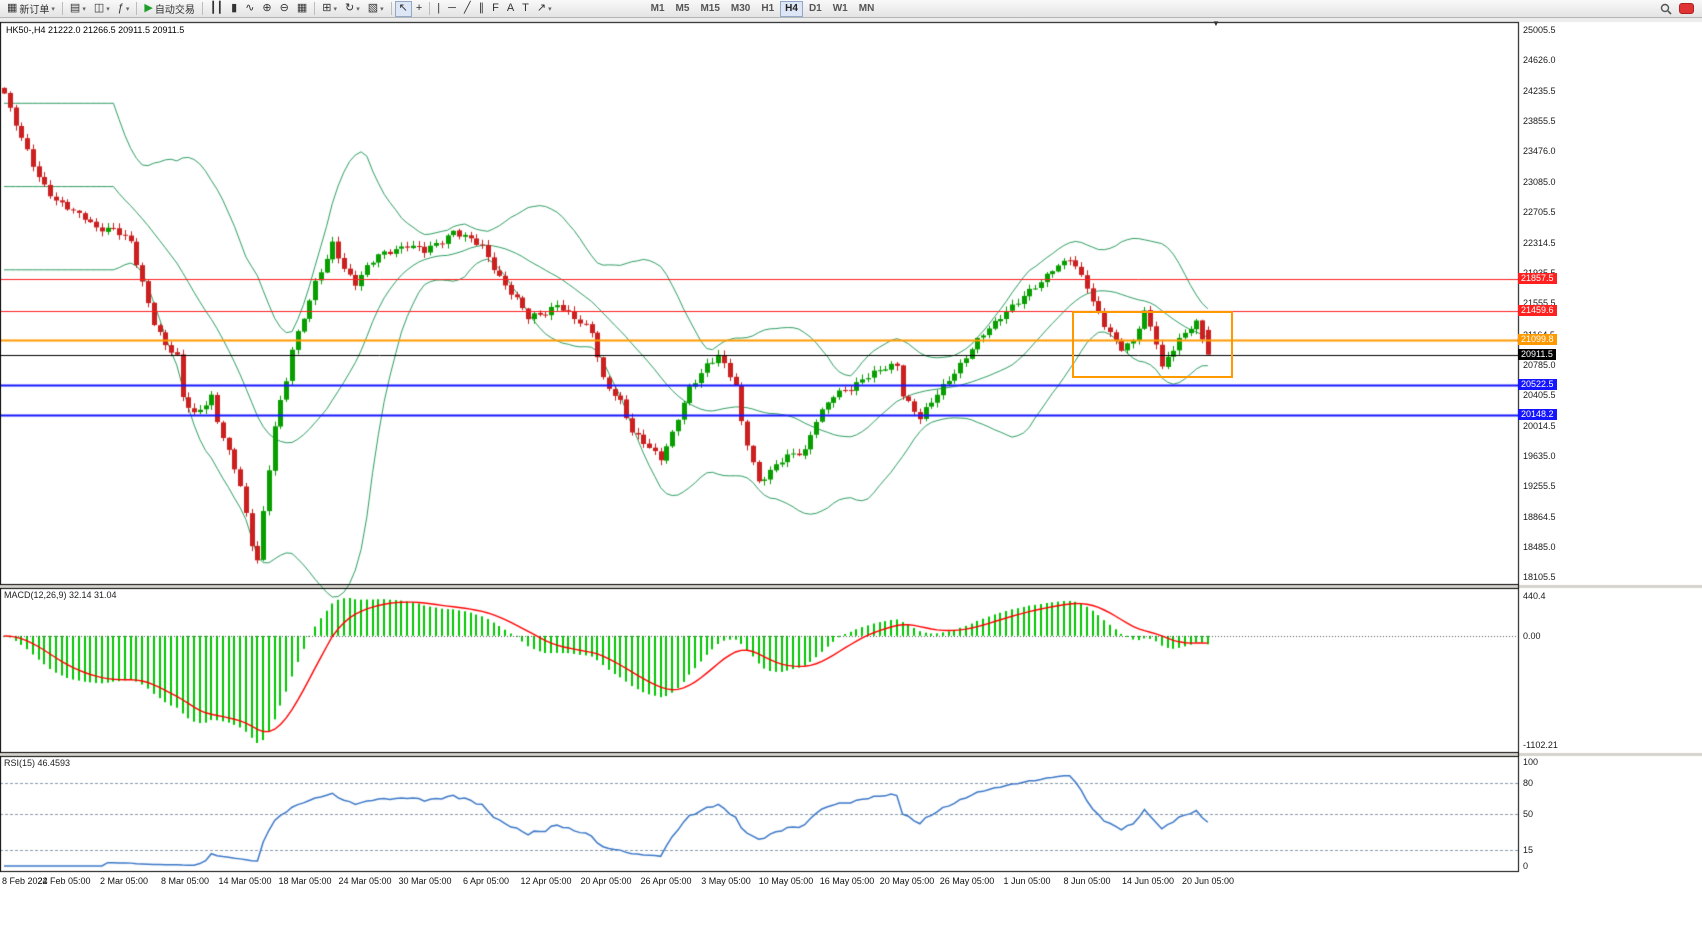  What do you see at coordinates (1087, 881) in the screenshot?
I see `time-axis-label: 8 Jun 05:00` at bounding box center [1087, 881].